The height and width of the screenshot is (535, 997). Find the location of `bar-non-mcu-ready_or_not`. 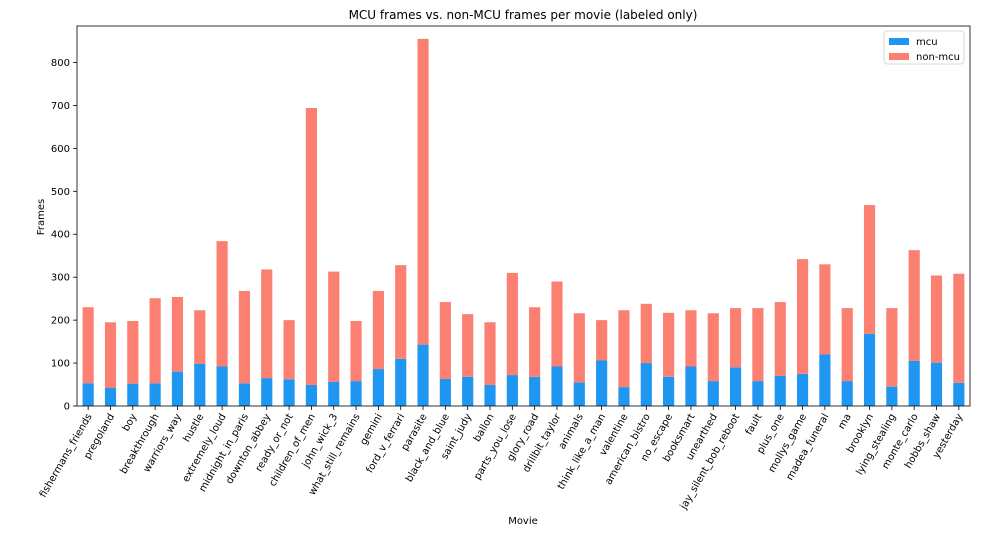

bar-non-mcu-ready_or_not is located at coordinates (289, 350).